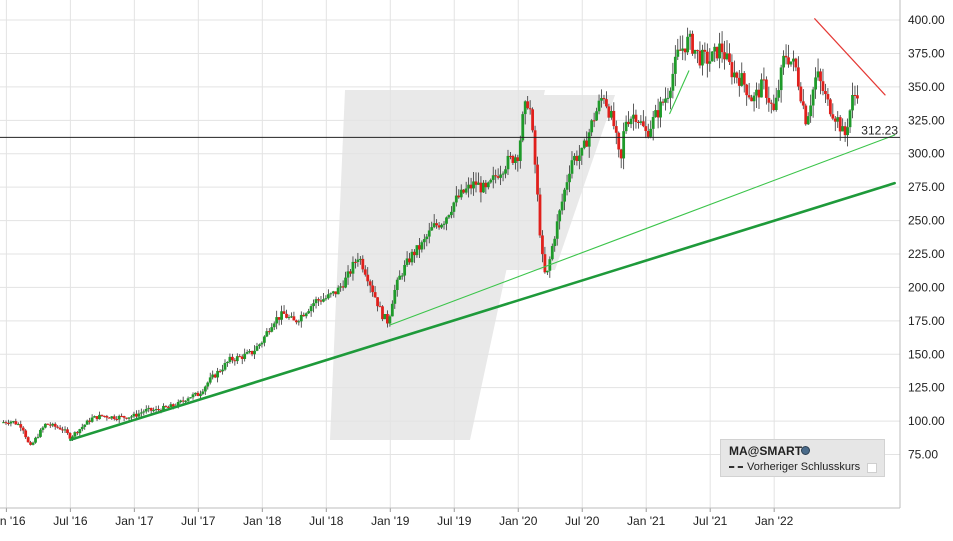  I want to click on legend-title: MA@SMART, so click(766, 451).